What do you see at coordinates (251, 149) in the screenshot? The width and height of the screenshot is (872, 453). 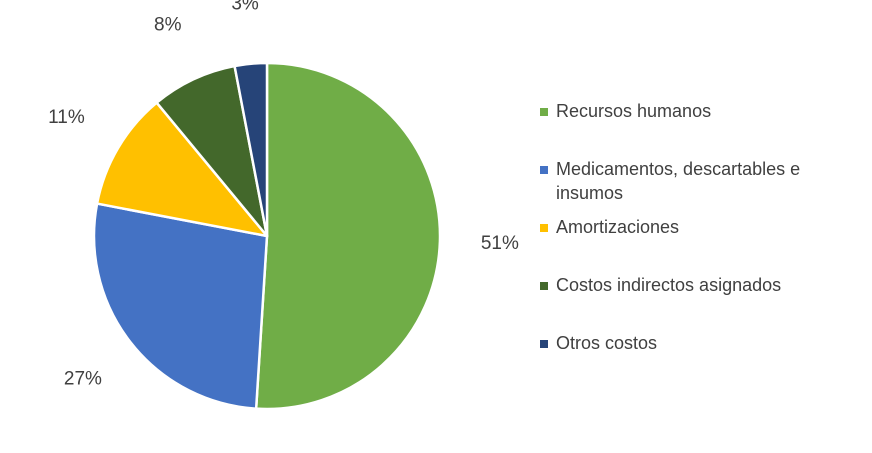 I see `pie-slice-otros-costos` at bounding box center [251, 149].